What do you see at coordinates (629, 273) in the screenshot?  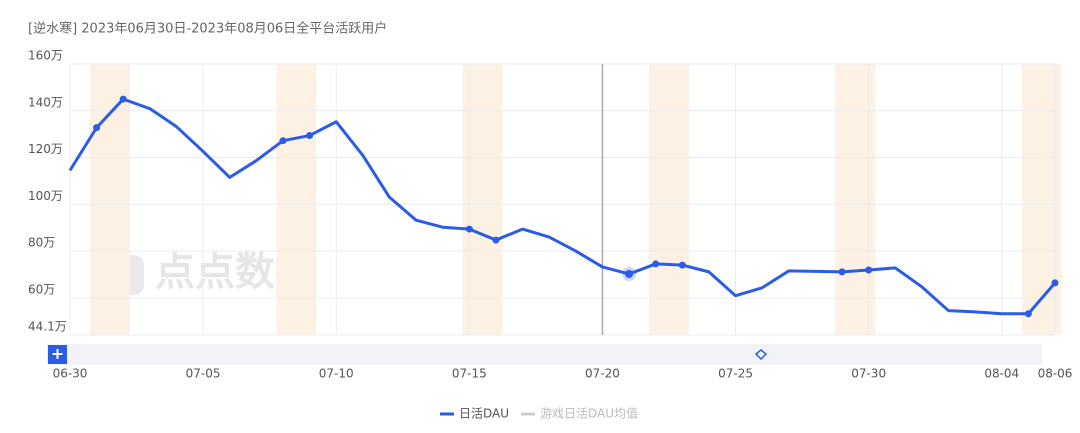 I see `active-point` at bounding box center [629, 273].